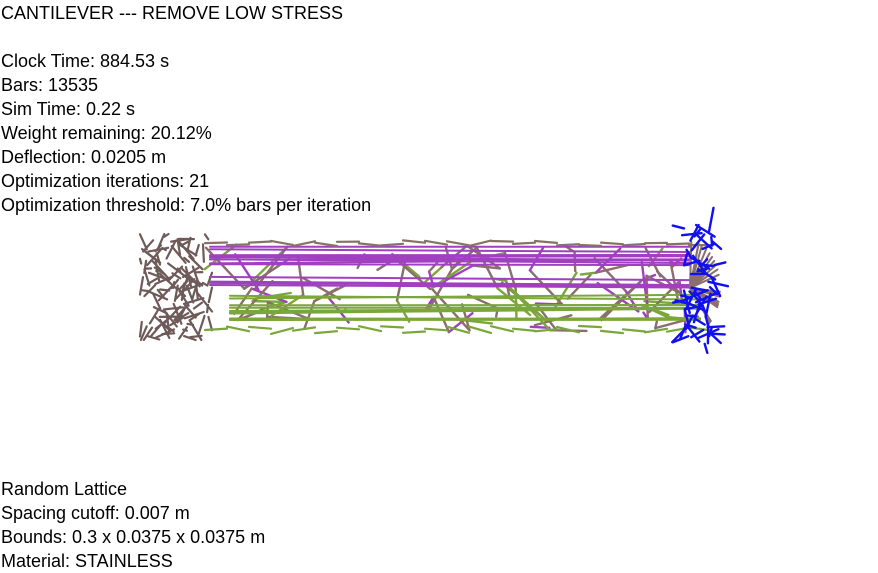 This screenshot has height=573, width=878. I want to click on material-readout: Material: STAINLESS, so click(87, 561).